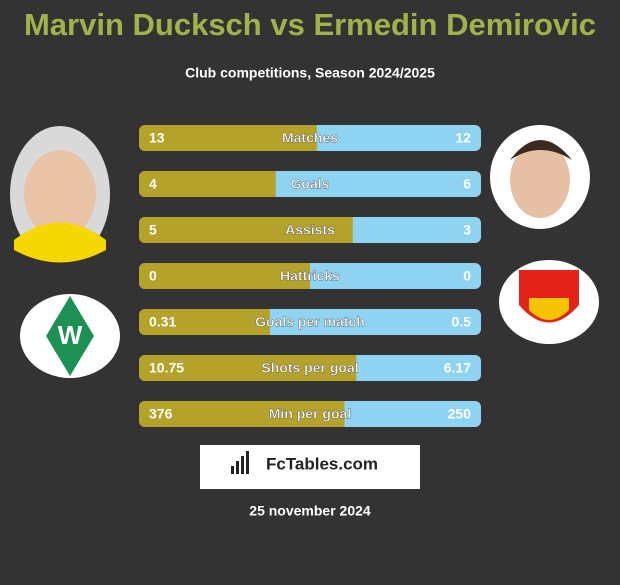 The width and height of the screenshot is (620, 585). Describe the element at coordinates (462, 322) in the screenshot. I see `right-value: 0.5` at that location.